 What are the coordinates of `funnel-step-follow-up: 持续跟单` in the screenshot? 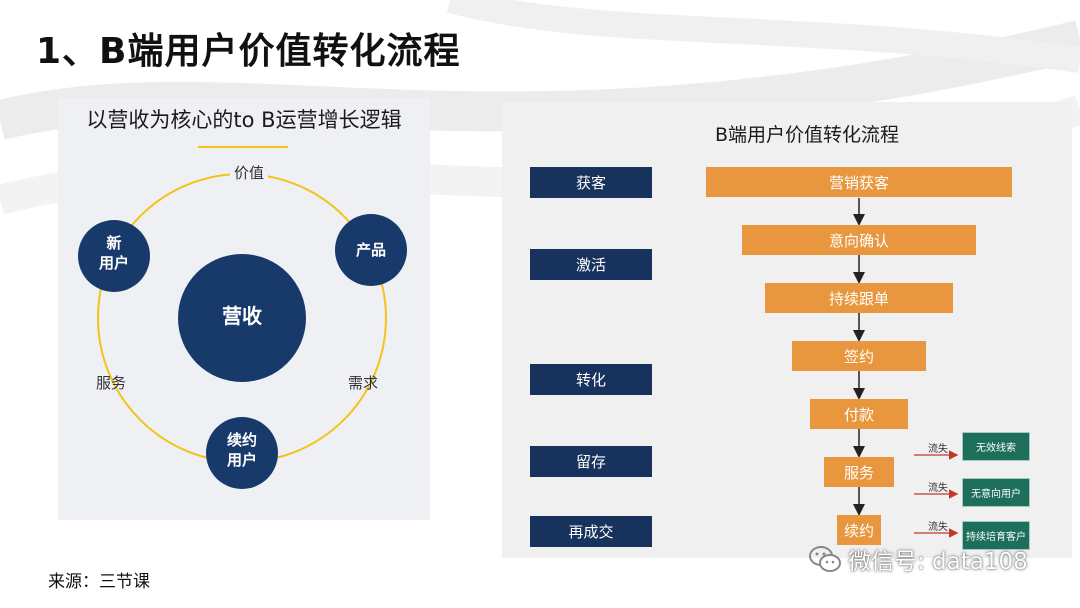 It's located at (859, 298).